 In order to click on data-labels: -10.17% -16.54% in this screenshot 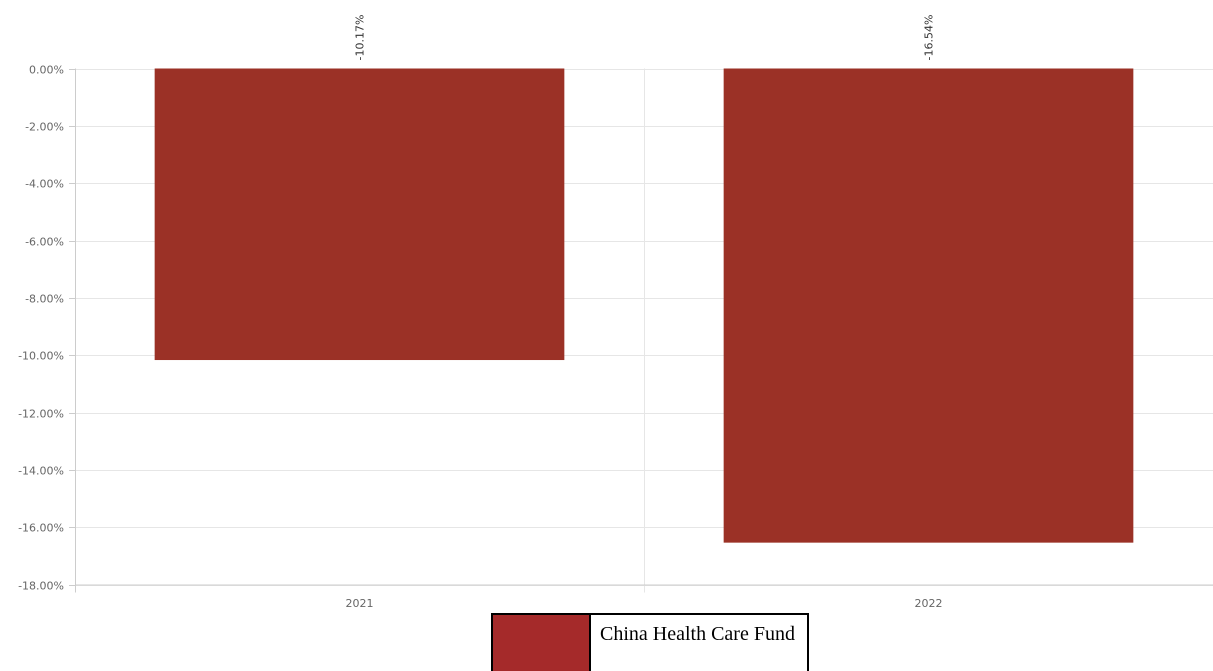, I will do `click(645, 38)`.